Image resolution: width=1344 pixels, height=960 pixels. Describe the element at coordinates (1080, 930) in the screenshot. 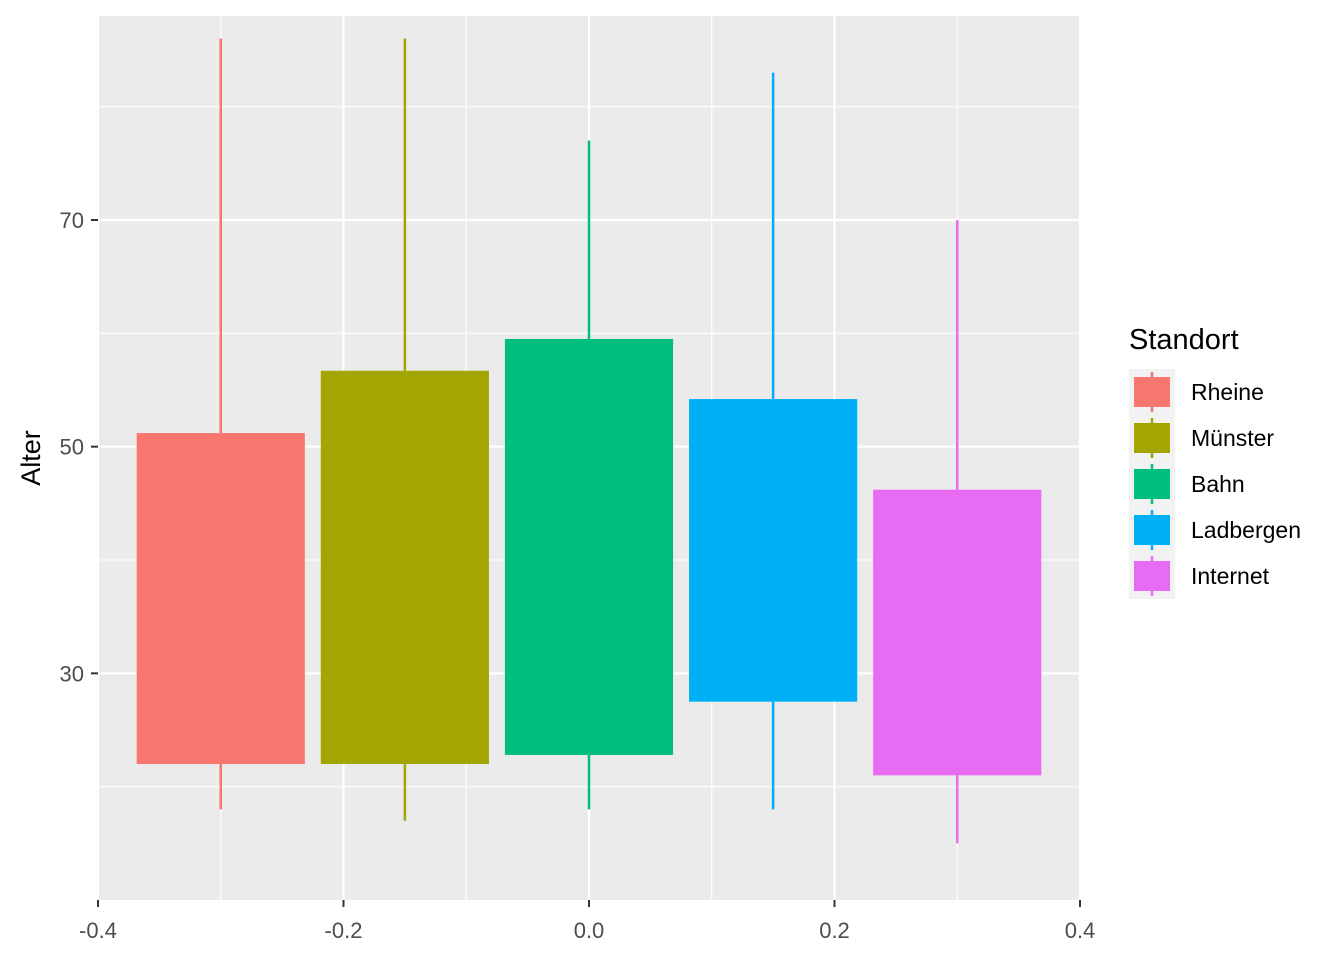

I see `x-tick-label: 0.4` at that location.